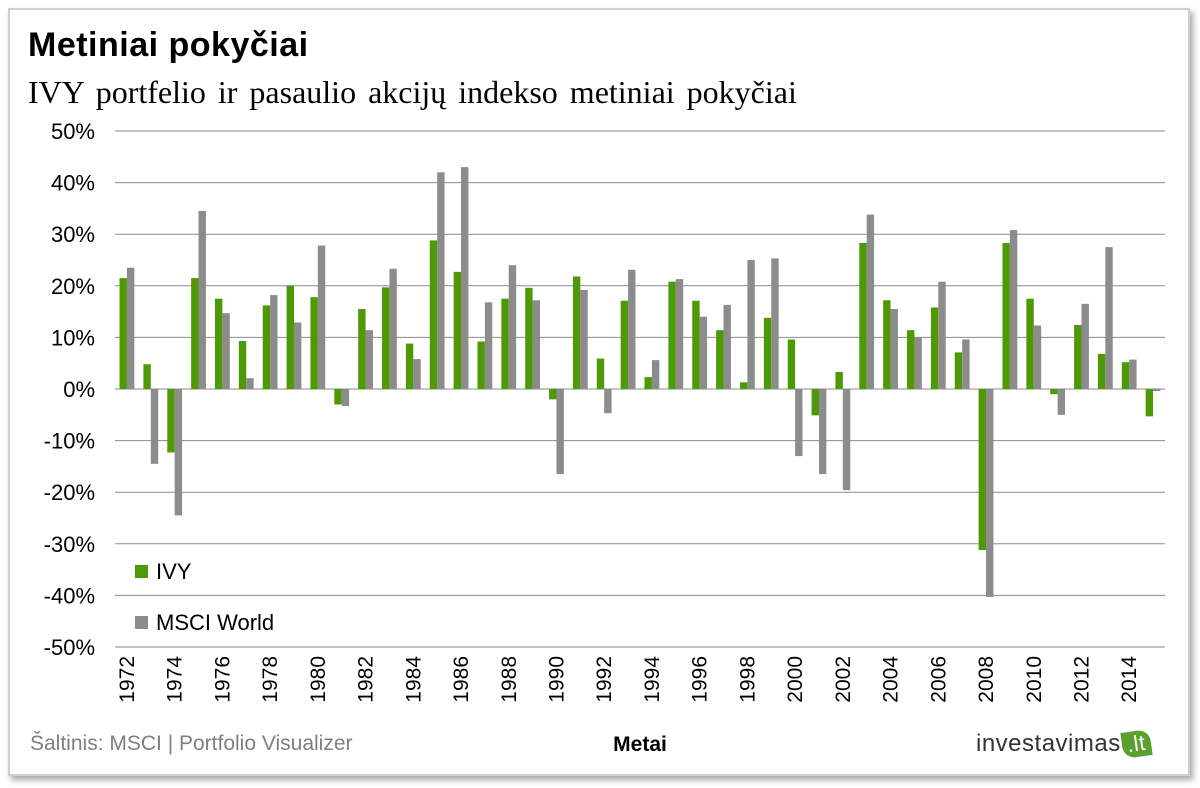  What do you see at coordinates (655, 374) in the screenshot?
I see `bar-msci-world-1994` at bounding box center [655, 374].